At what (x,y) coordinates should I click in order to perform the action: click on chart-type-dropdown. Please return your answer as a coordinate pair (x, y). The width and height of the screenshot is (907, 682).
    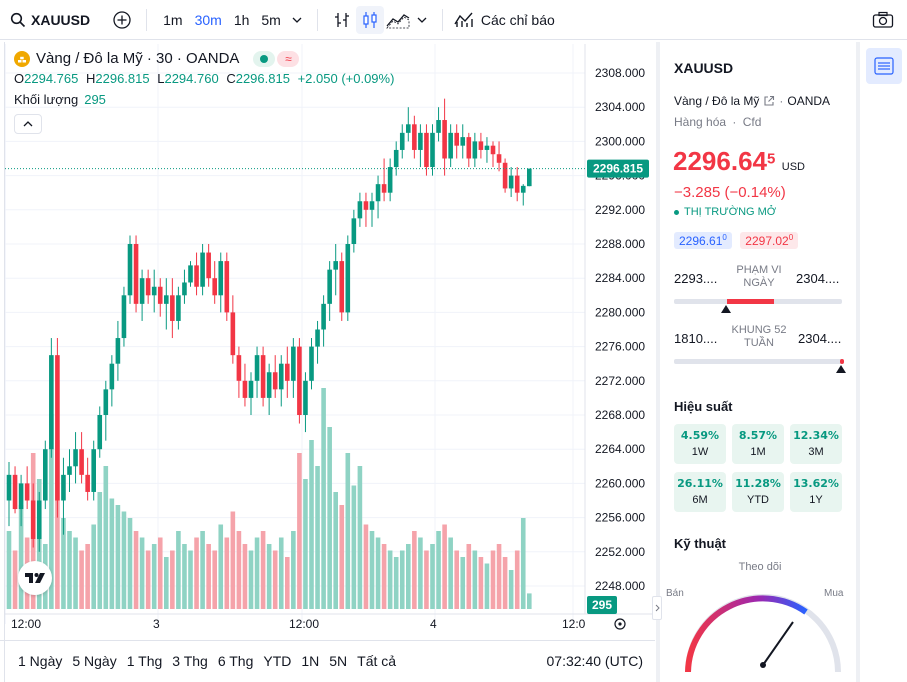
    Looking at the image, I should click on (422, 20).